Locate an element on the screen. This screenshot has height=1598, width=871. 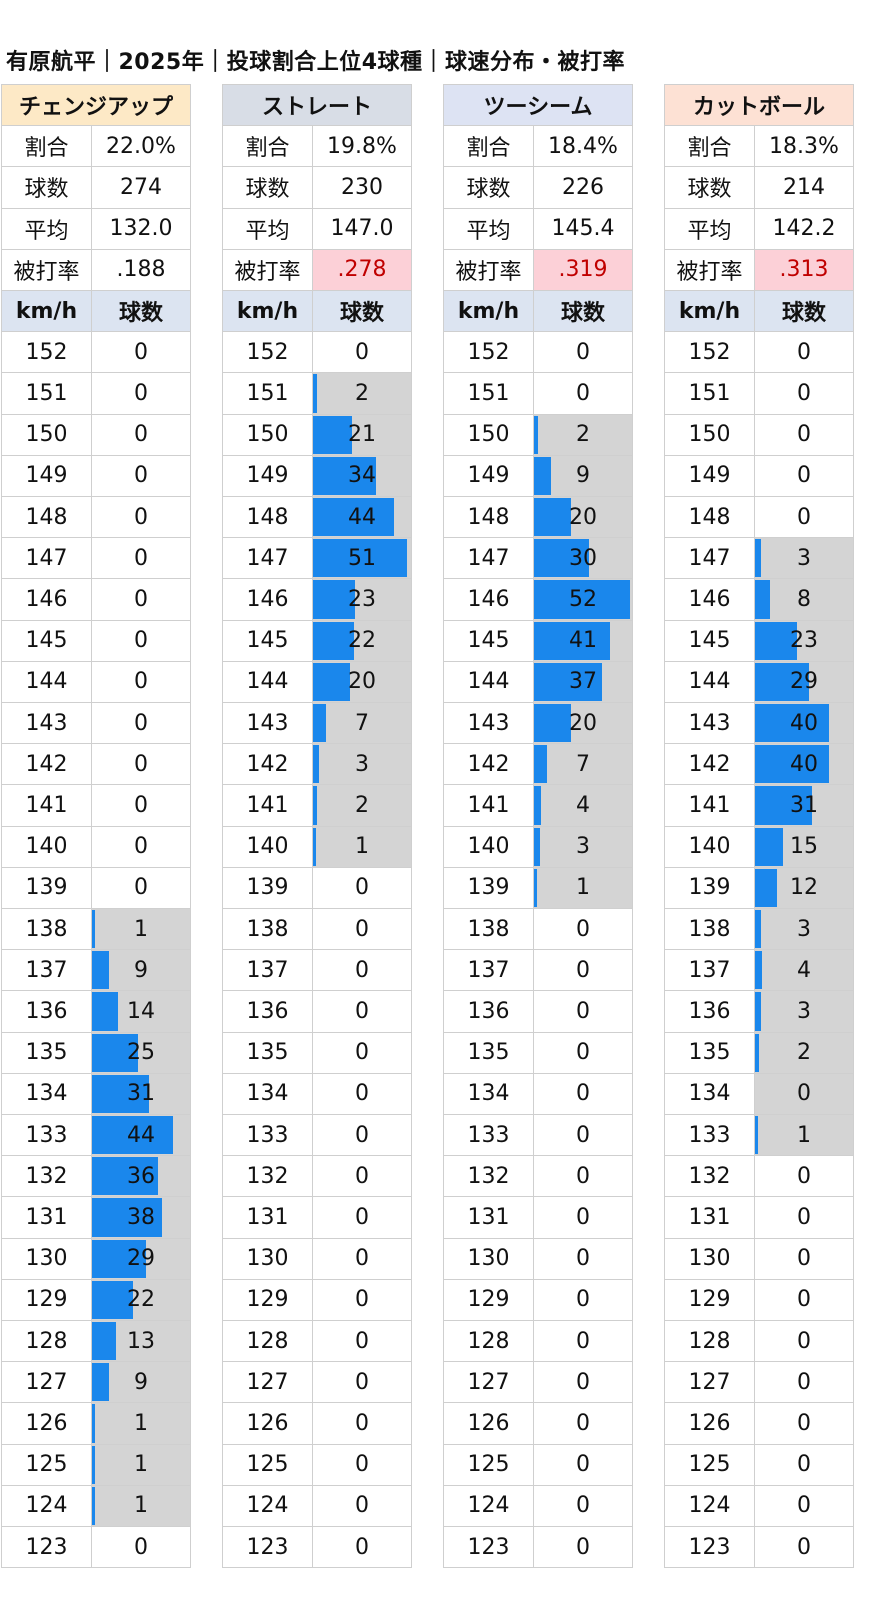
speed-label: 143 is located at coordinates (46, 723).